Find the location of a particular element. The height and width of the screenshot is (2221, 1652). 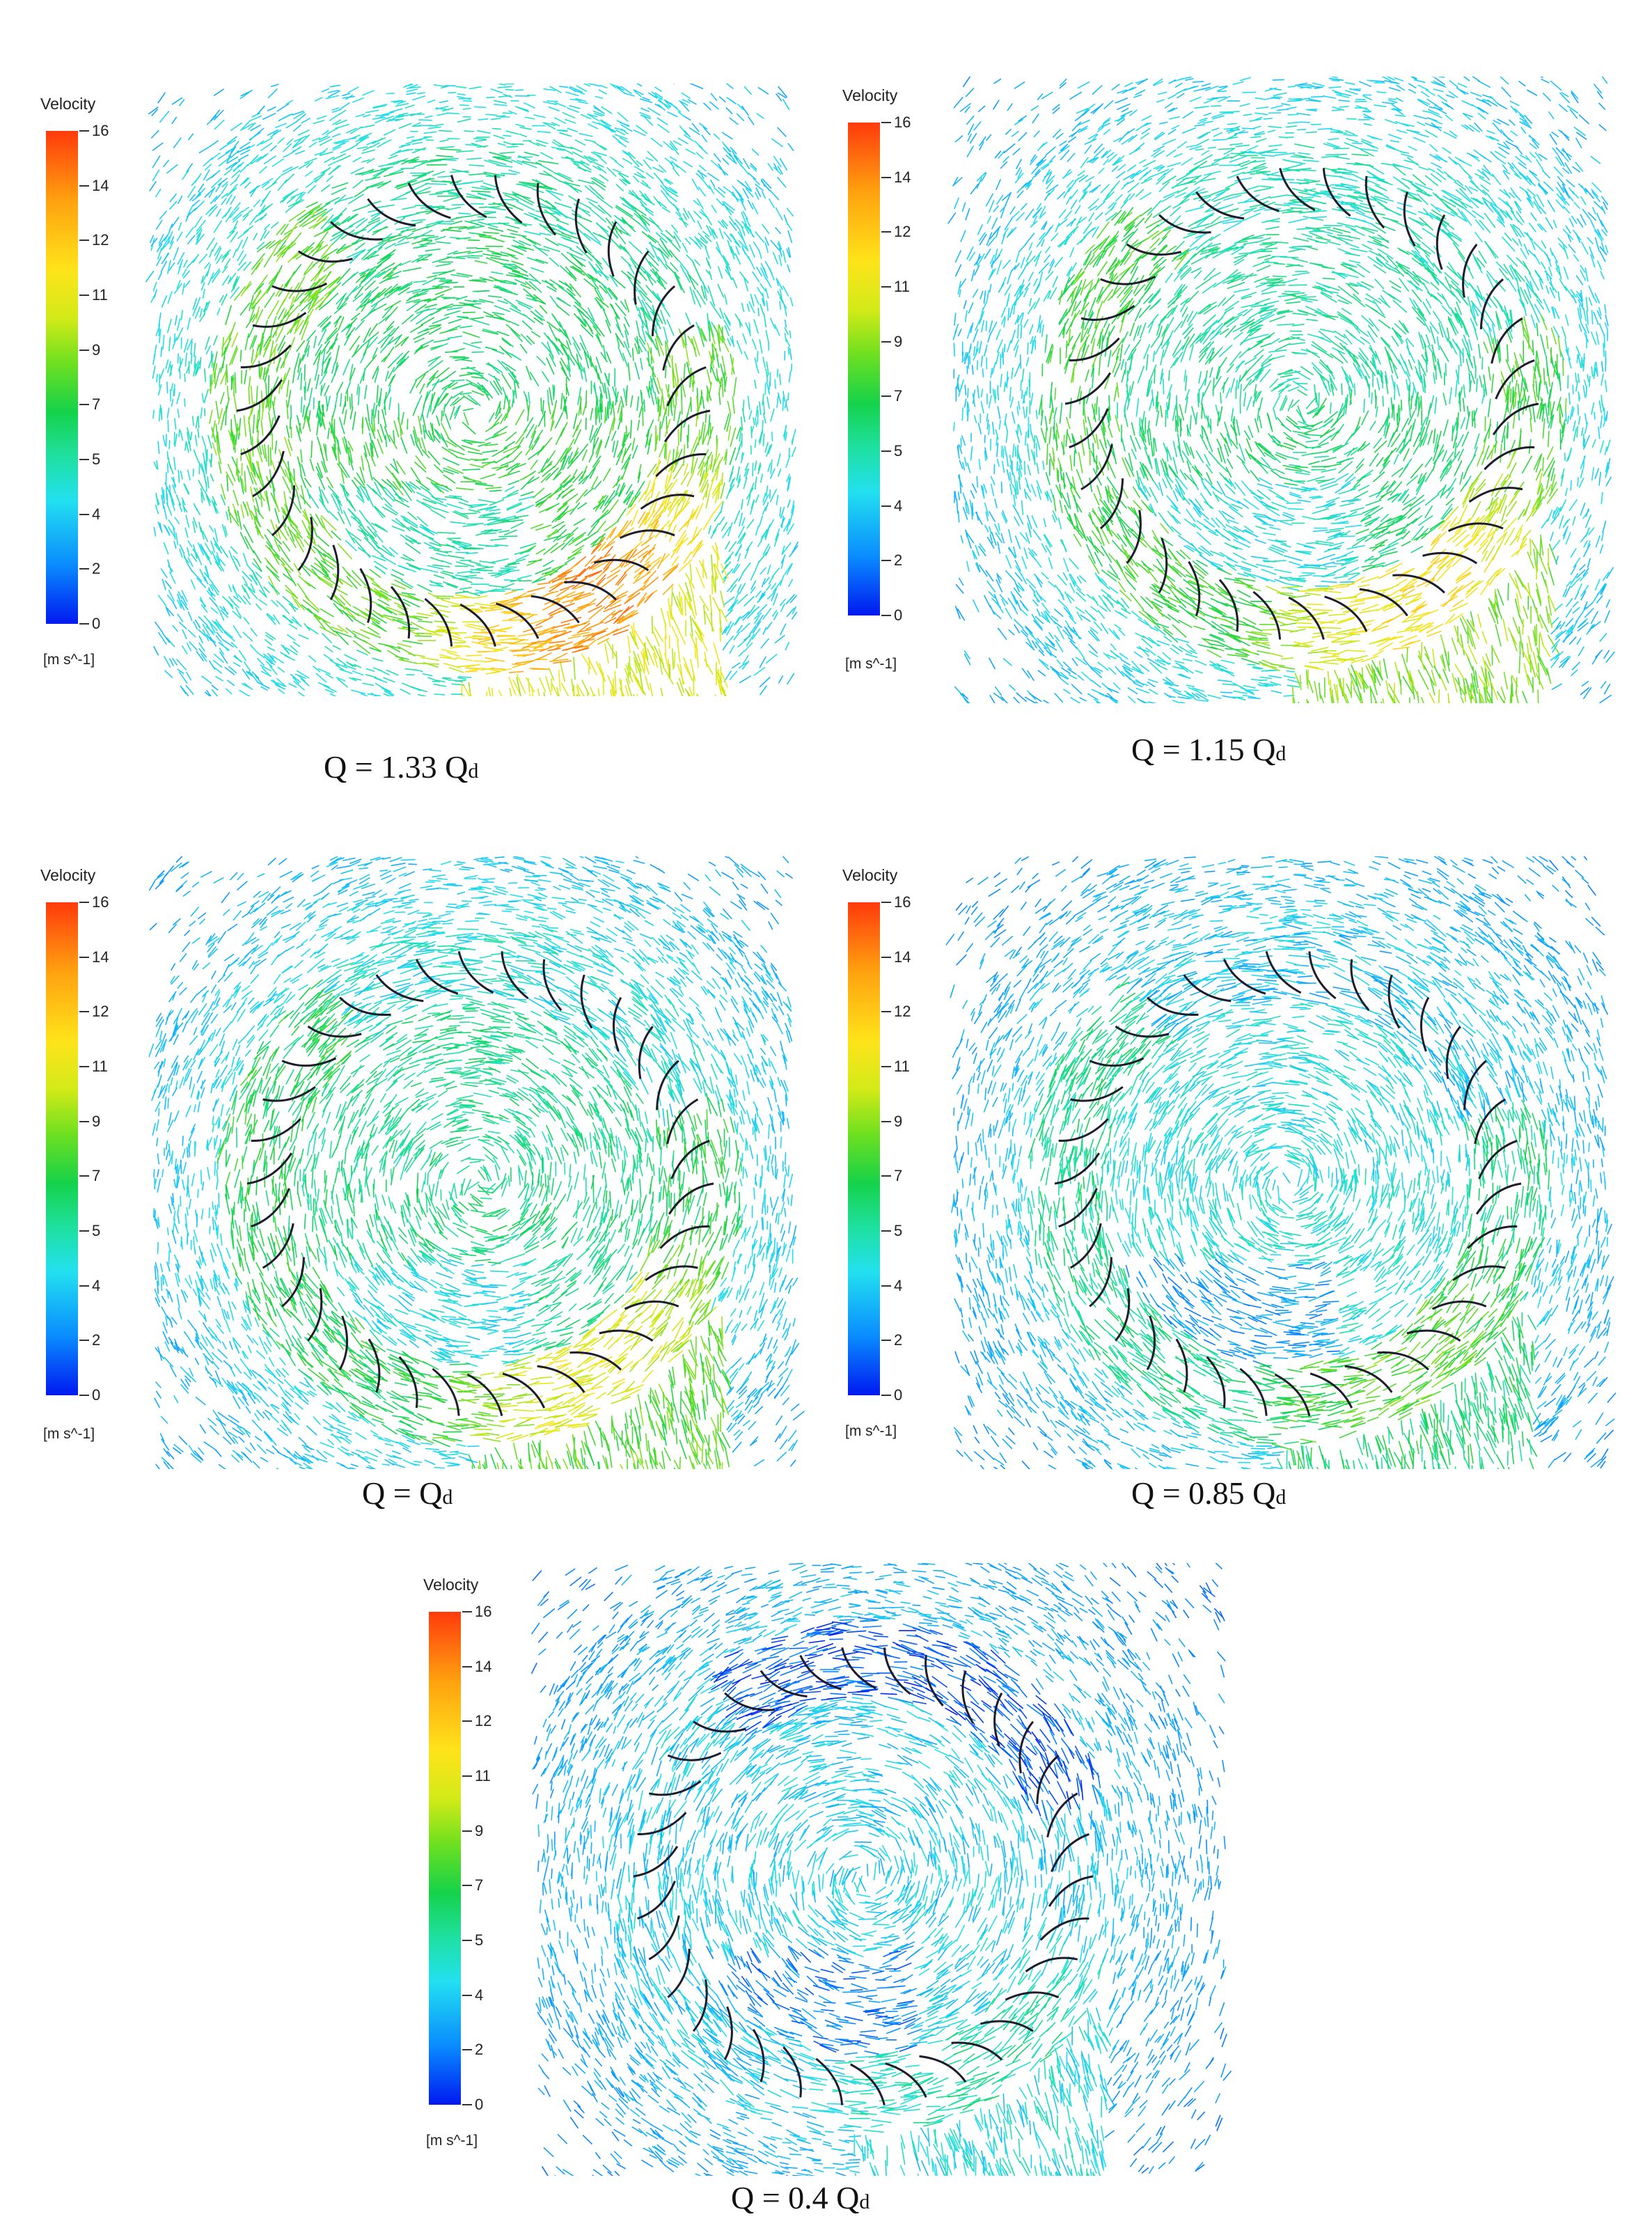

legend-tick-label: 16 is located at coordinates (903, 902).